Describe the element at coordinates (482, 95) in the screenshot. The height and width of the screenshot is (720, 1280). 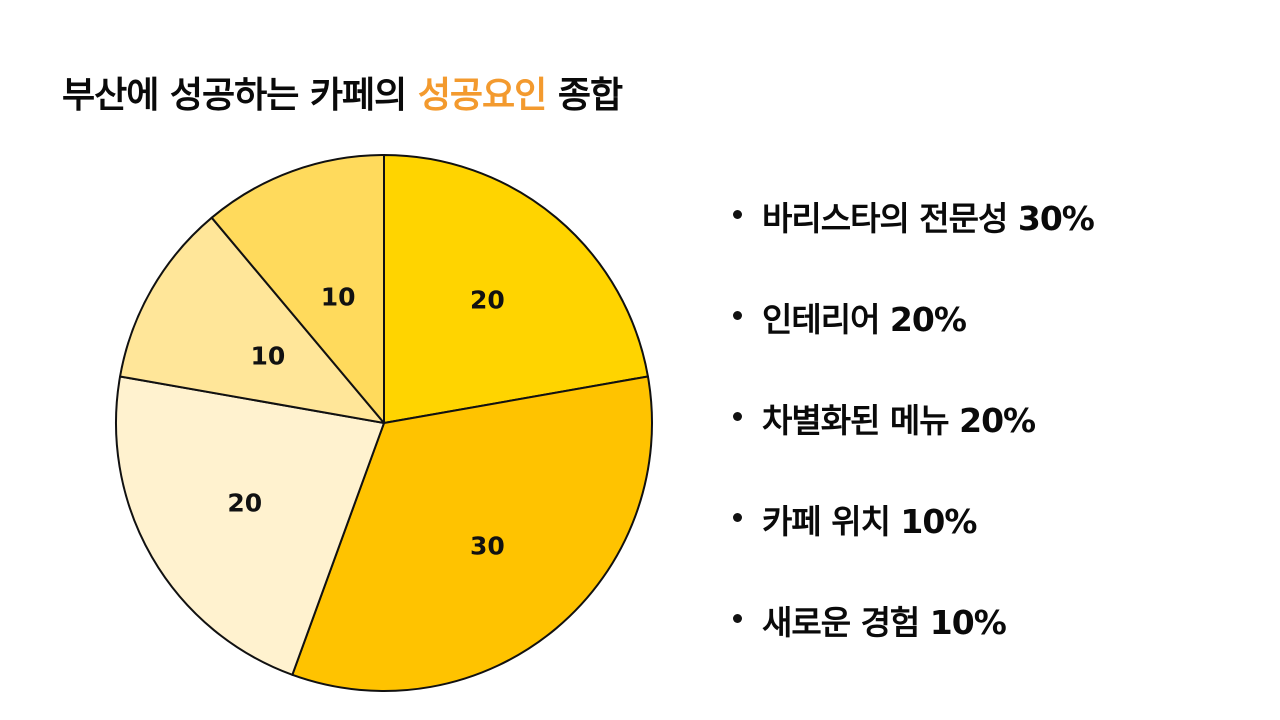
I see `title-highlight: 성공요인` at that location.